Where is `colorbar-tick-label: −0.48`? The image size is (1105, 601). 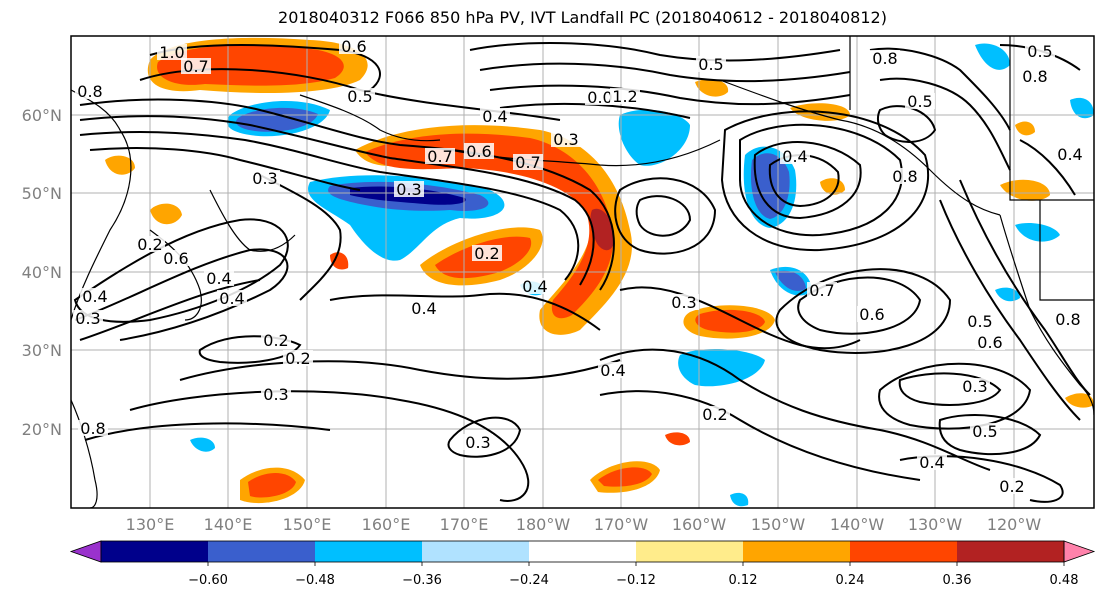
colorbar-tick-label: −0.48 is located at coordinates (315, 580).